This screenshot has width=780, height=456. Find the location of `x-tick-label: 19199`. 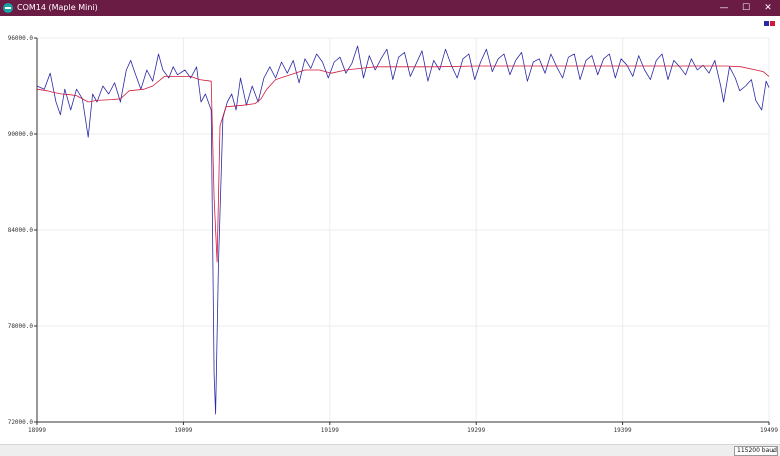

x-tick-label: 19199 is located at coordinates (330, 430).